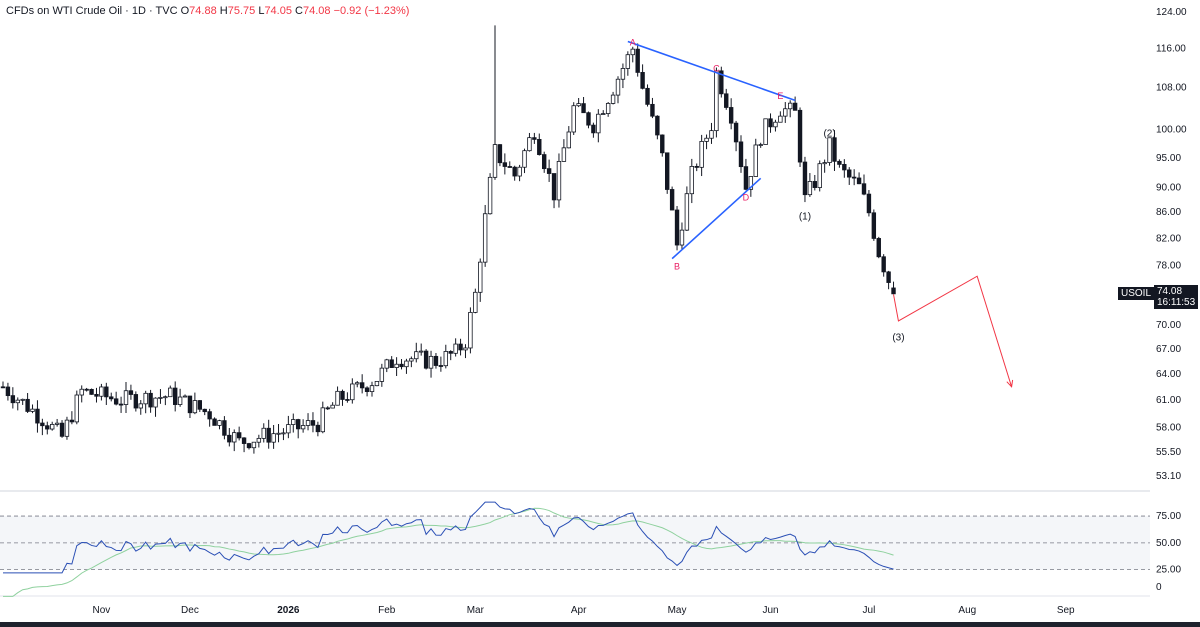 This screenshot has width=1200, height=627. What do you see at coordinates (1168, 570) in the screenshot?
I see `rsi-tick-label: 25.00` at bounding box center [1168, 570].